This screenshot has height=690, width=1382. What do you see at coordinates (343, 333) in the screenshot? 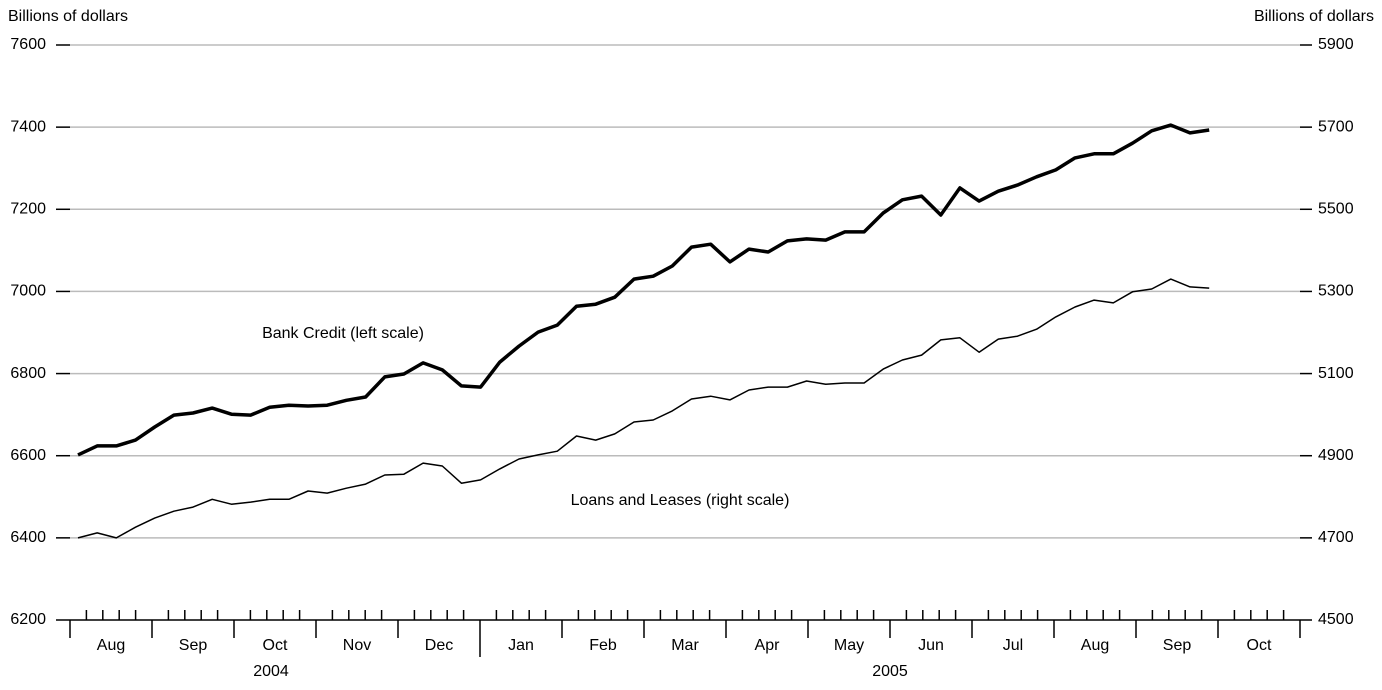
I see `annotation: Bank Credit (left scale)` at bounding box center [343, 333].